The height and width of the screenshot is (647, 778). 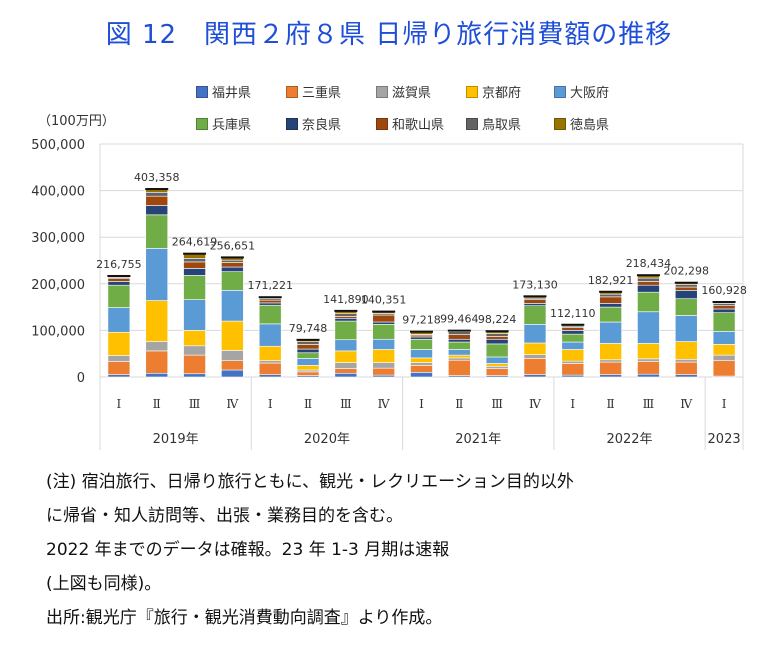 I want to click on total-data-label: 112,110, so click(x=573, y=313).